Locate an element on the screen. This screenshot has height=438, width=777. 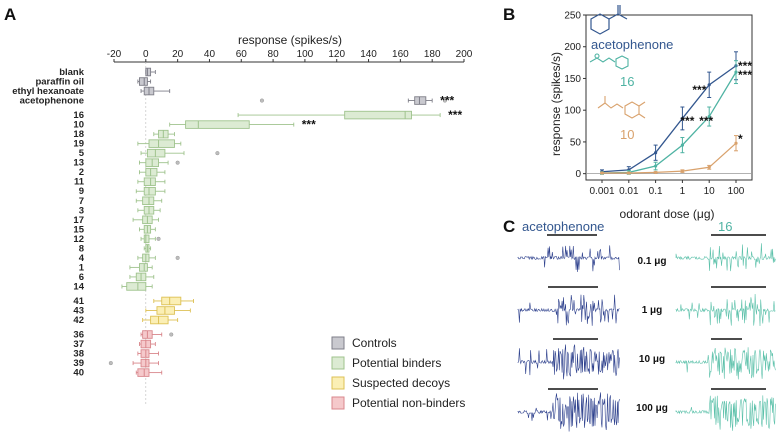
panel-a-xtick-label: 180 is located at coordinates (432, 54).